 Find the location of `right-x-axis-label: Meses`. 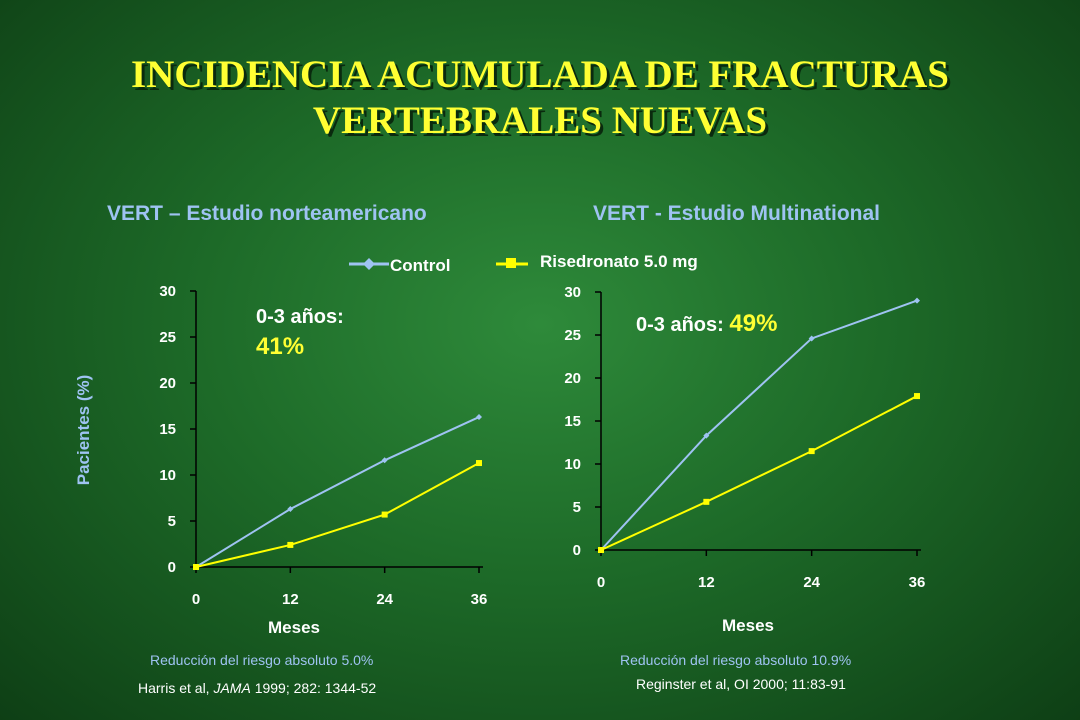

right-x-axis-label: Meses is located at coordinates (748, 625).